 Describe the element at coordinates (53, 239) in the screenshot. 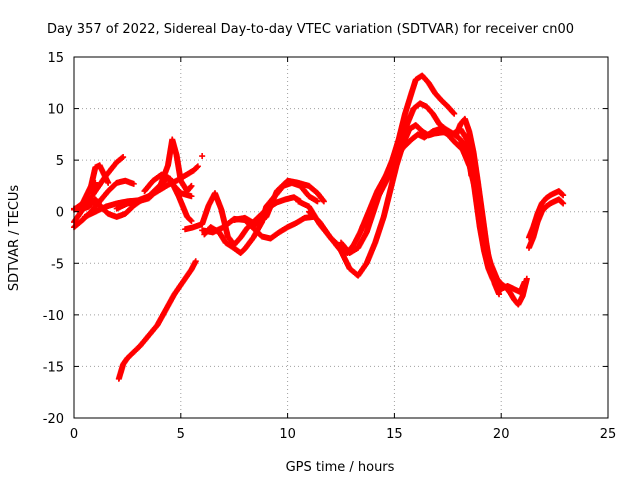

I see `y-tick-labels: -20 -15 -10 -5 0 5 10 15` at that location.